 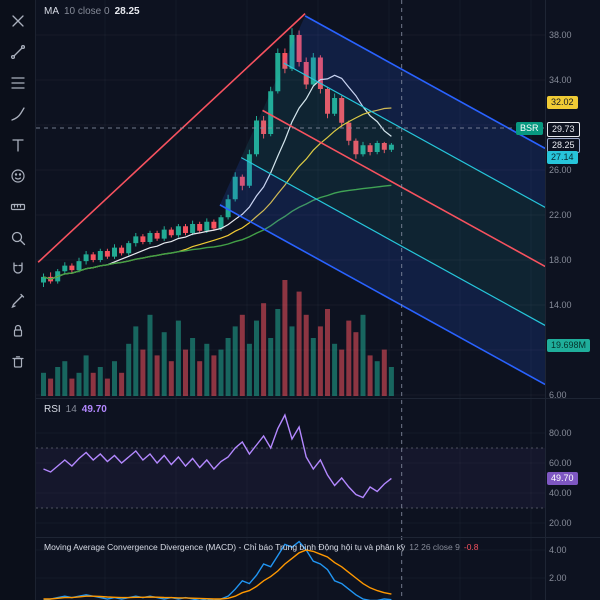 What do you see at coordinates (560, 79) in the screenshot?
I see `price-tick: 34.00` at bounding box center [560, 79].